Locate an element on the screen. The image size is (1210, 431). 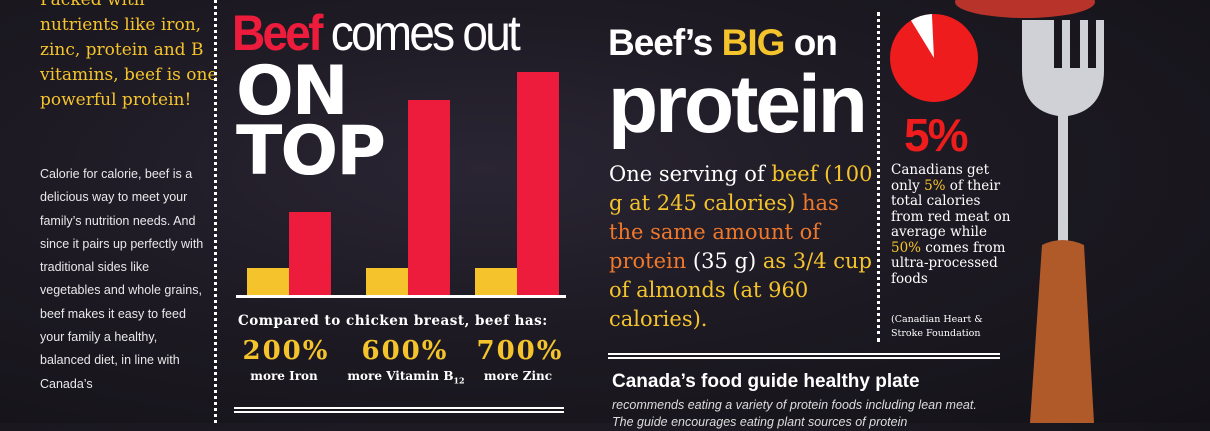
protein-title: Beef’s BIG on is located at coordinates (723, 43).